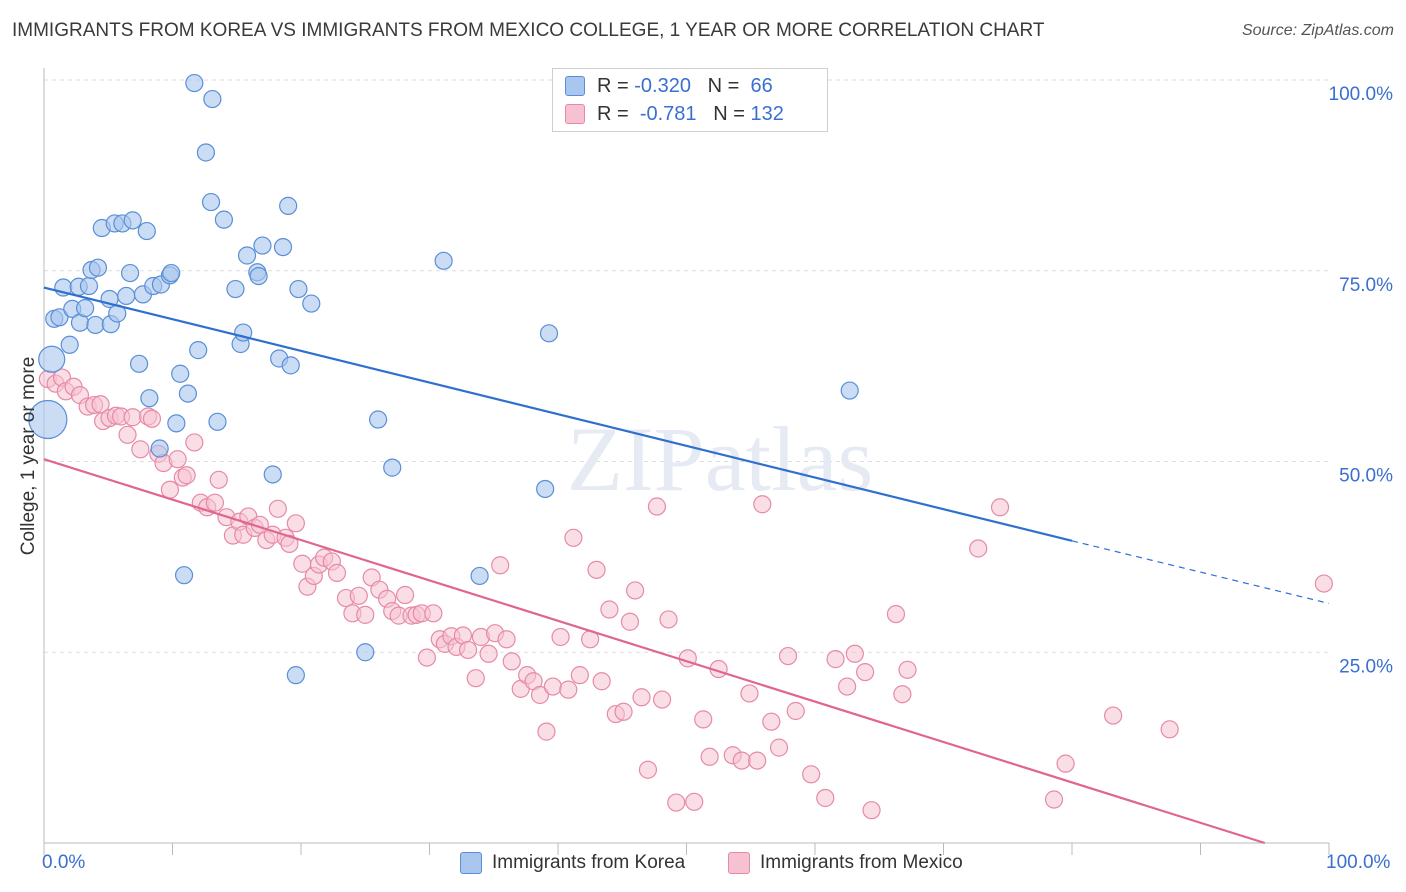  What do you see at coordinates (1366, 666) in the screenshot?
I see `y-tick-label: 25.0%` at bounding box center [1366, 666].